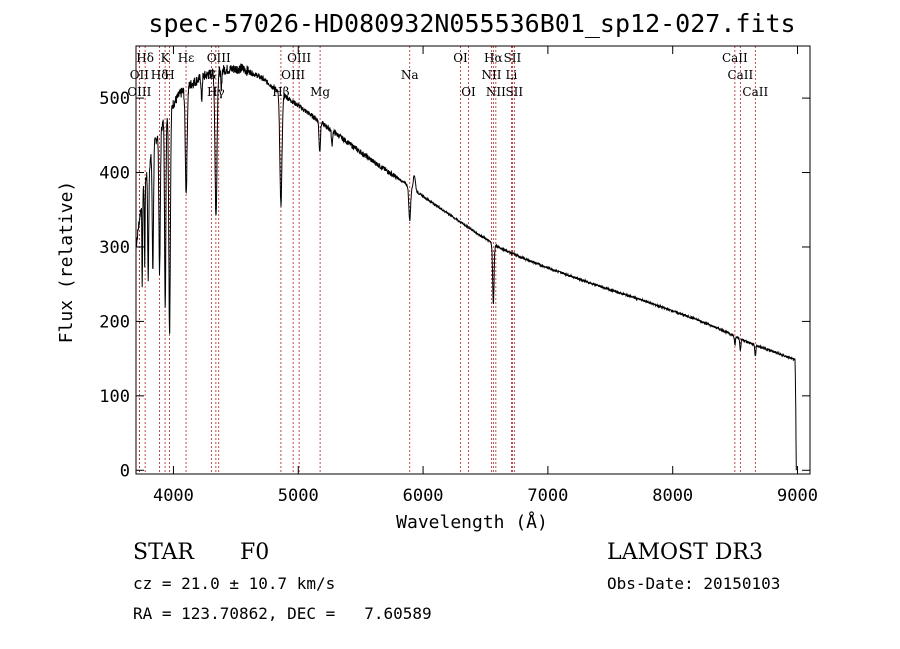  I want to click on marker-label: Hε, so click(186, 58).